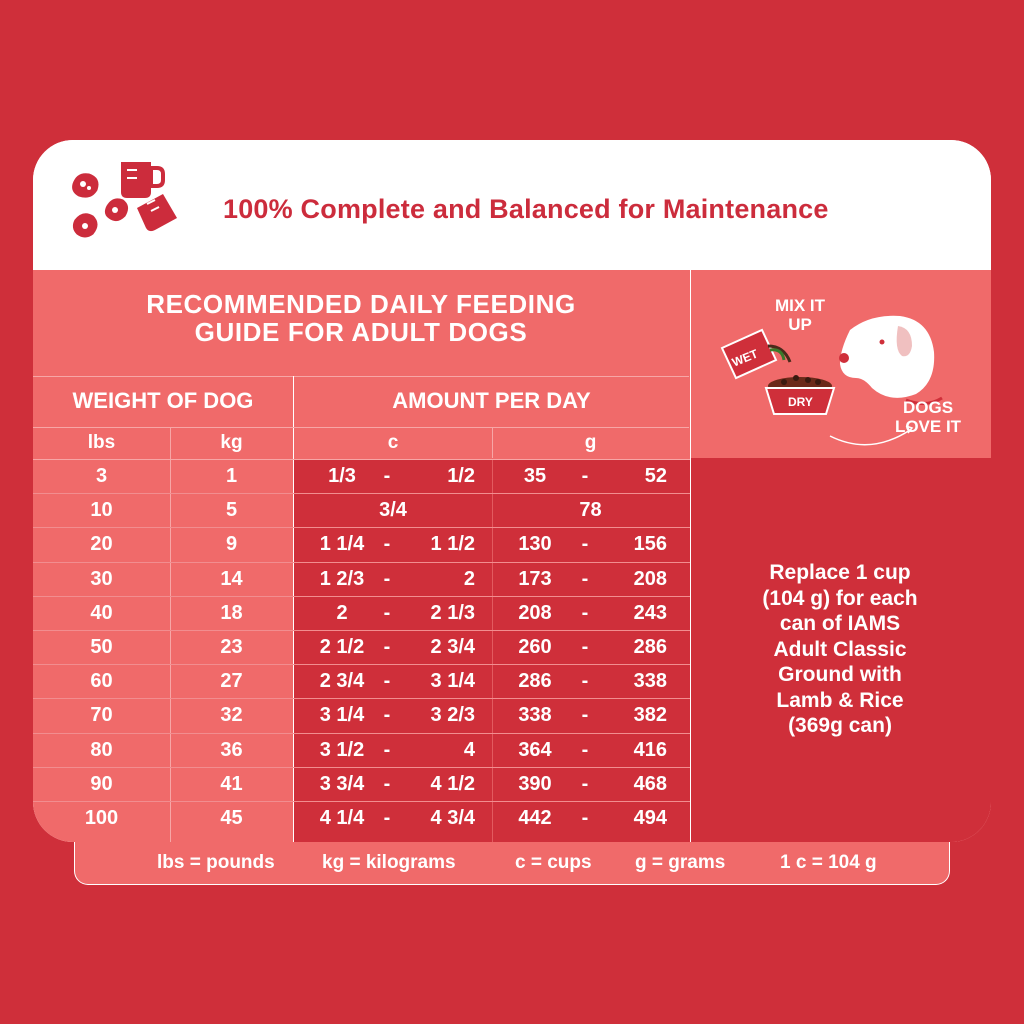  What do you see at coordinates (231, 715) in the screenshot?
I see `cell-kg: 32` at bounding box center [231, 715].